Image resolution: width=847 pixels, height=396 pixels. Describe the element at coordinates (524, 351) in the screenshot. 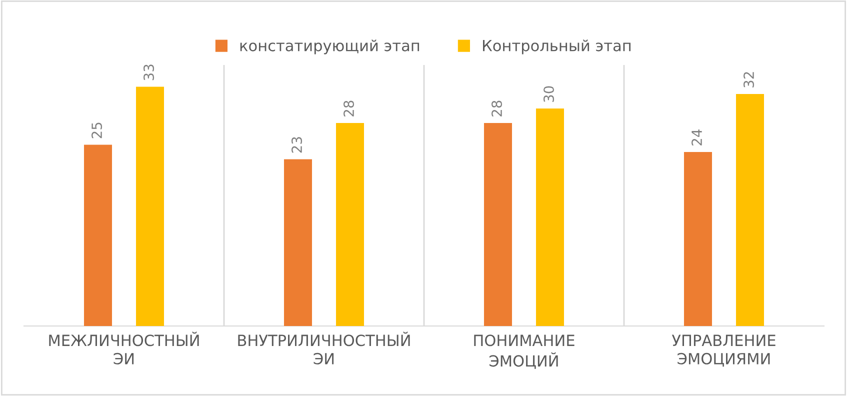

I see `x-tick-label: ПОНИМАНИЕ ЭМОЦИЙ` at that location.